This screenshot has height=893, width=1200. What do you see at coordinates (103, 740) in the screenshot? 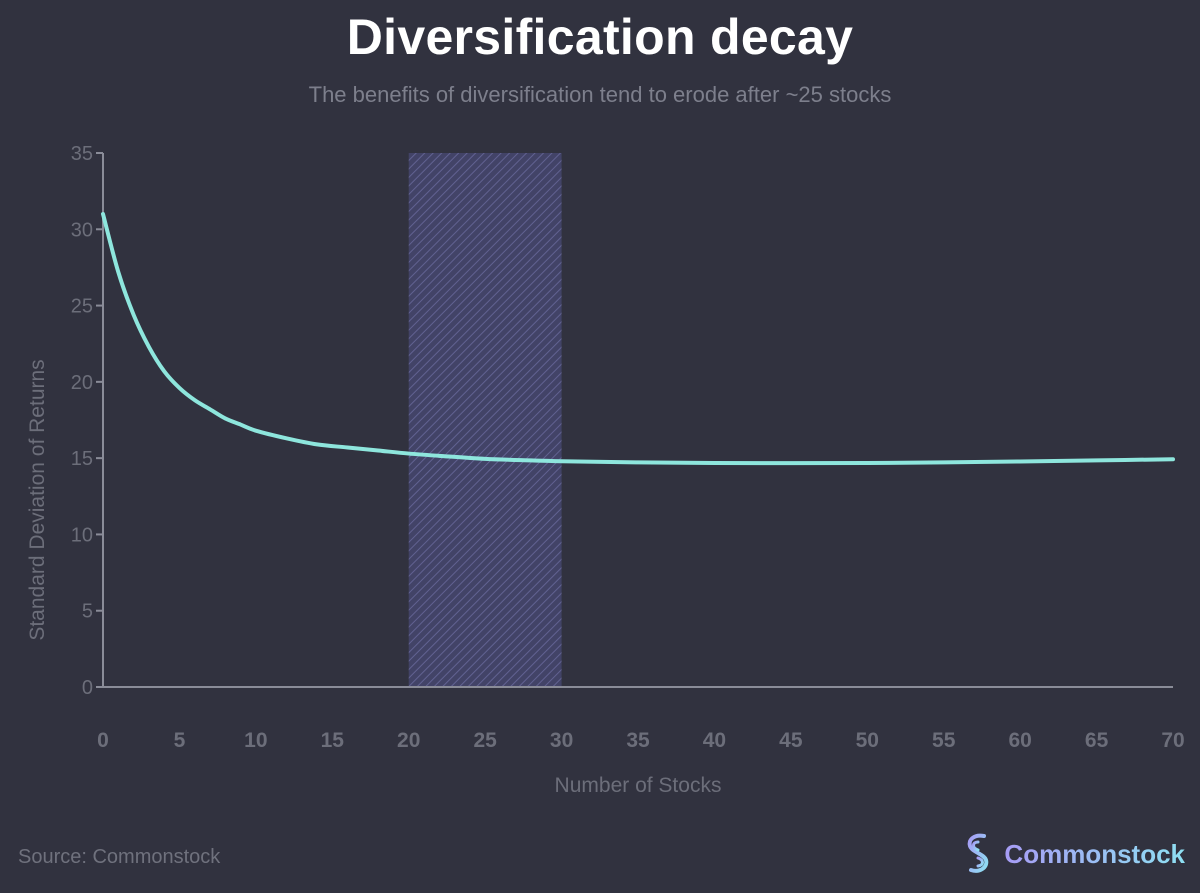
I see `x-tick-label: 0` at bounding box center [103, 740].